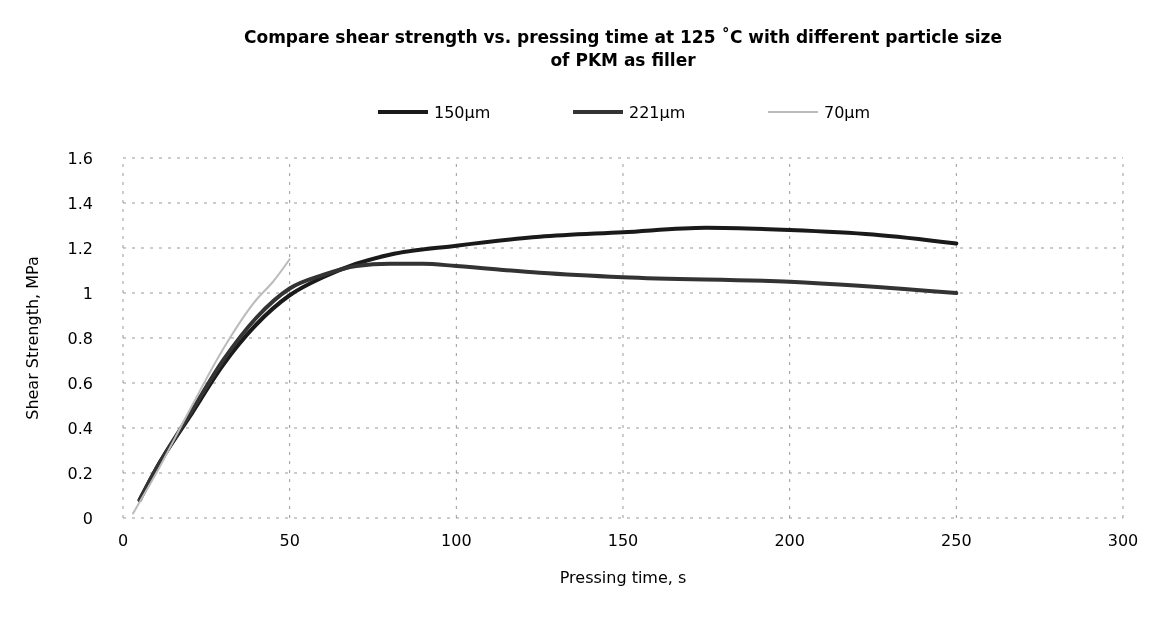 The height and width of the screenshot is (620, 1167). I want to click on y-tick-label: 0.4, so click(80, 428).